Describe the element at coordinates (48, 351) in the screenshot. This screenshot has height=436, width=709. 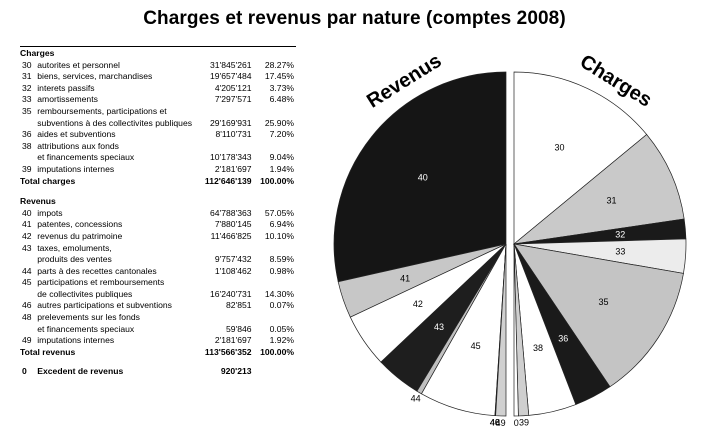
I see `total-label: Total revenus` at that location.